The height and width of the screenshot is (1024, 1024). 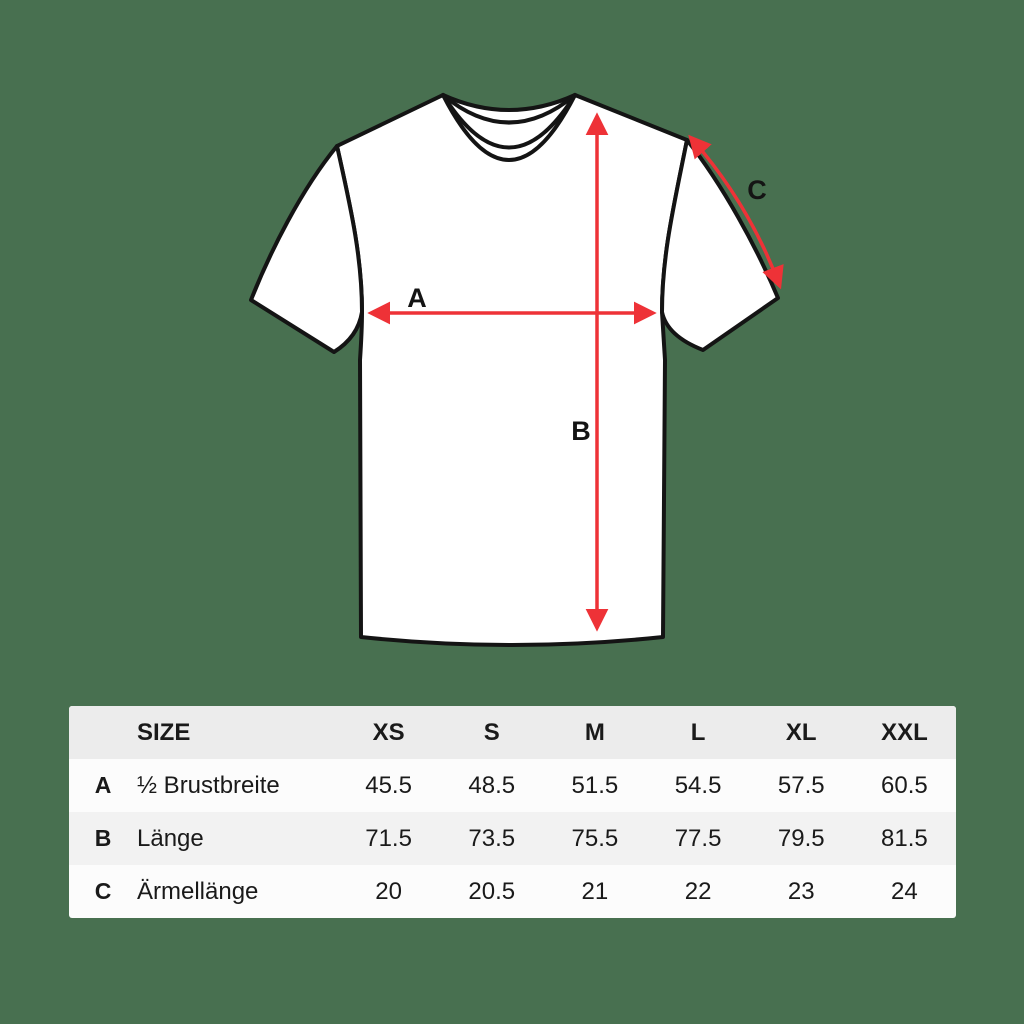 What do you see at coordinates (904, 891) in the screenshot?
I see `value-c-xxl: 24` at bounding box center [904, 891].